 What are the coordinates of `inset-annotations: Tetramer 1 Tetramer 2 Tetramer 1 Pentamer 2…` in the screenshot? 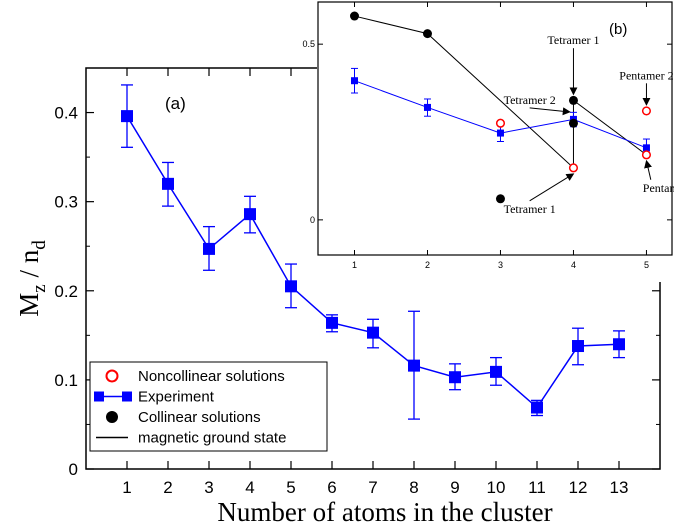 It's located at (589, 124).